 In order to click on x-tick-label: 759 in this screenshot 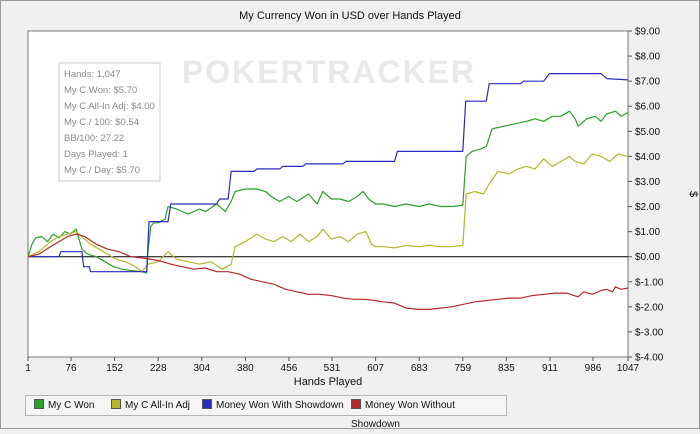, I will do `click(462, 368)`.